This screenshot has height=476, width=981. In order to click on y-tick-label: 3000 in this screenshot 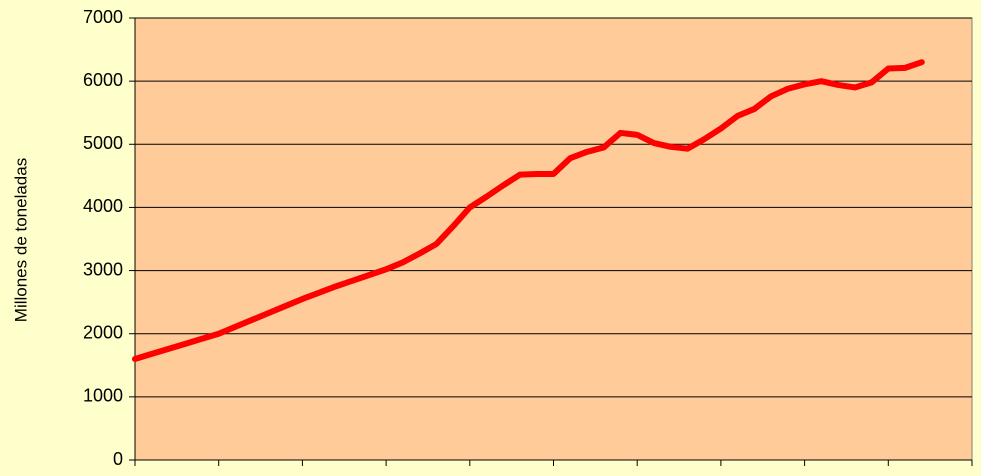, I will do `click(103, 269)`.